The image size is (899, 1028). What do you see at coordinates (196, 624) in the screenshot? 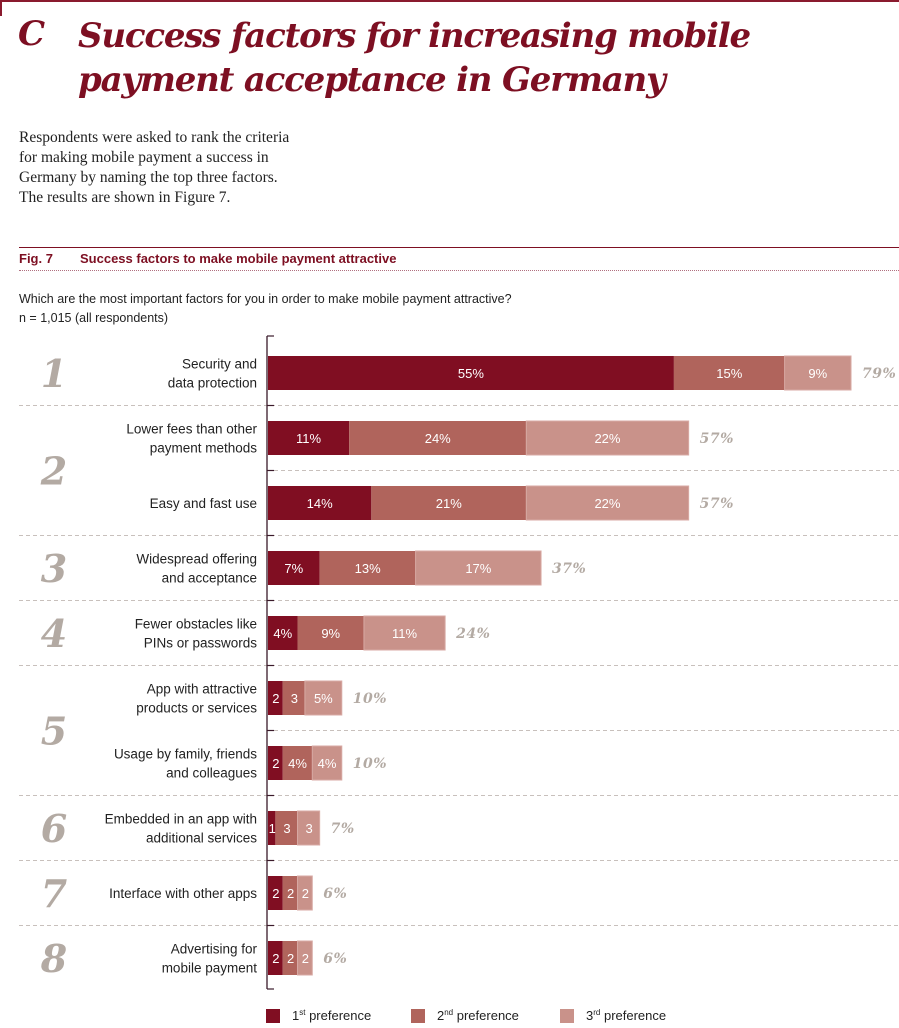
I see `category-label: Fewer obstacles like` at bounding box center [196, 624].